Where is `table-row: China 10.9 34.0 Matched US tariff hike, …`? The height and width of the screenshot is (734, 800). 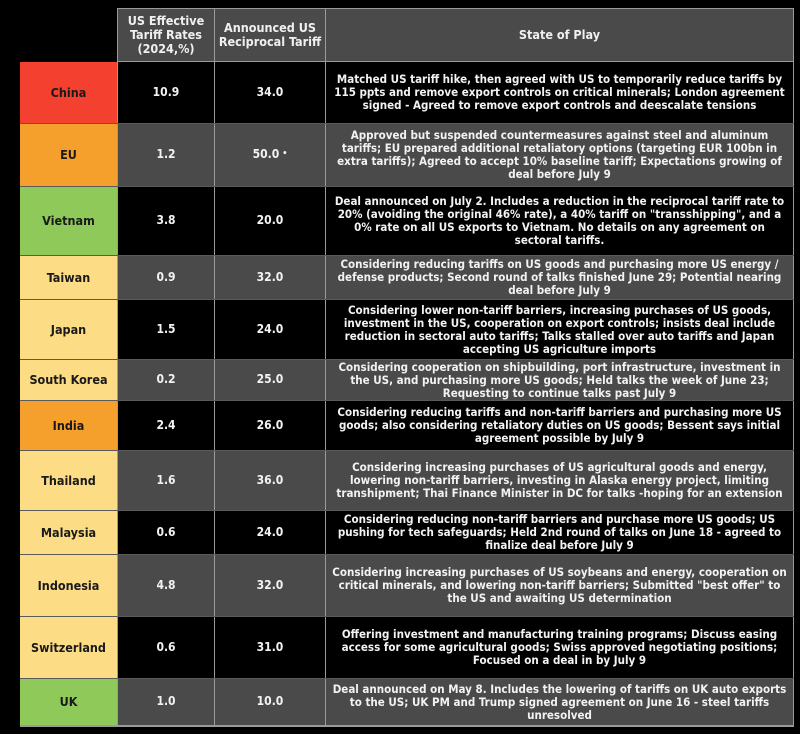 table-row: China 10.9 34.0 Matched US tariff hike, … is located at coordinates (407, 93).